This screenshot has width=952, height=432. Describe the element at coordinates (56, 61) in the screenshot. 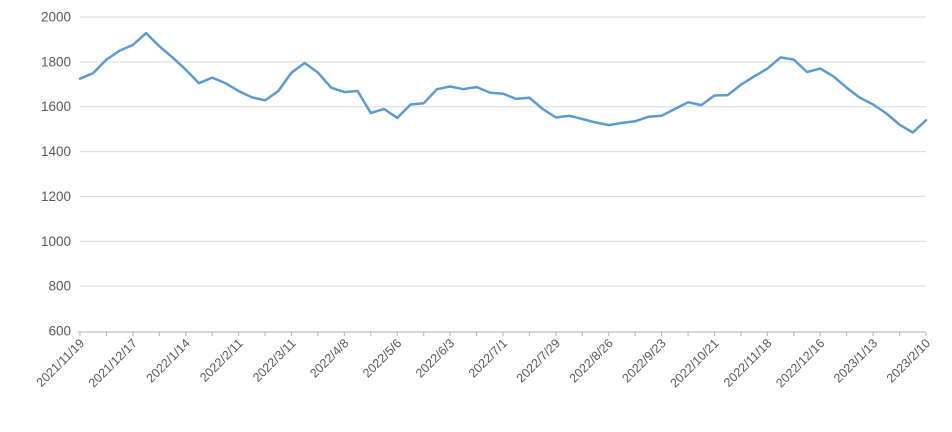

I see `y-axis-tick-label: 1800` at that location.